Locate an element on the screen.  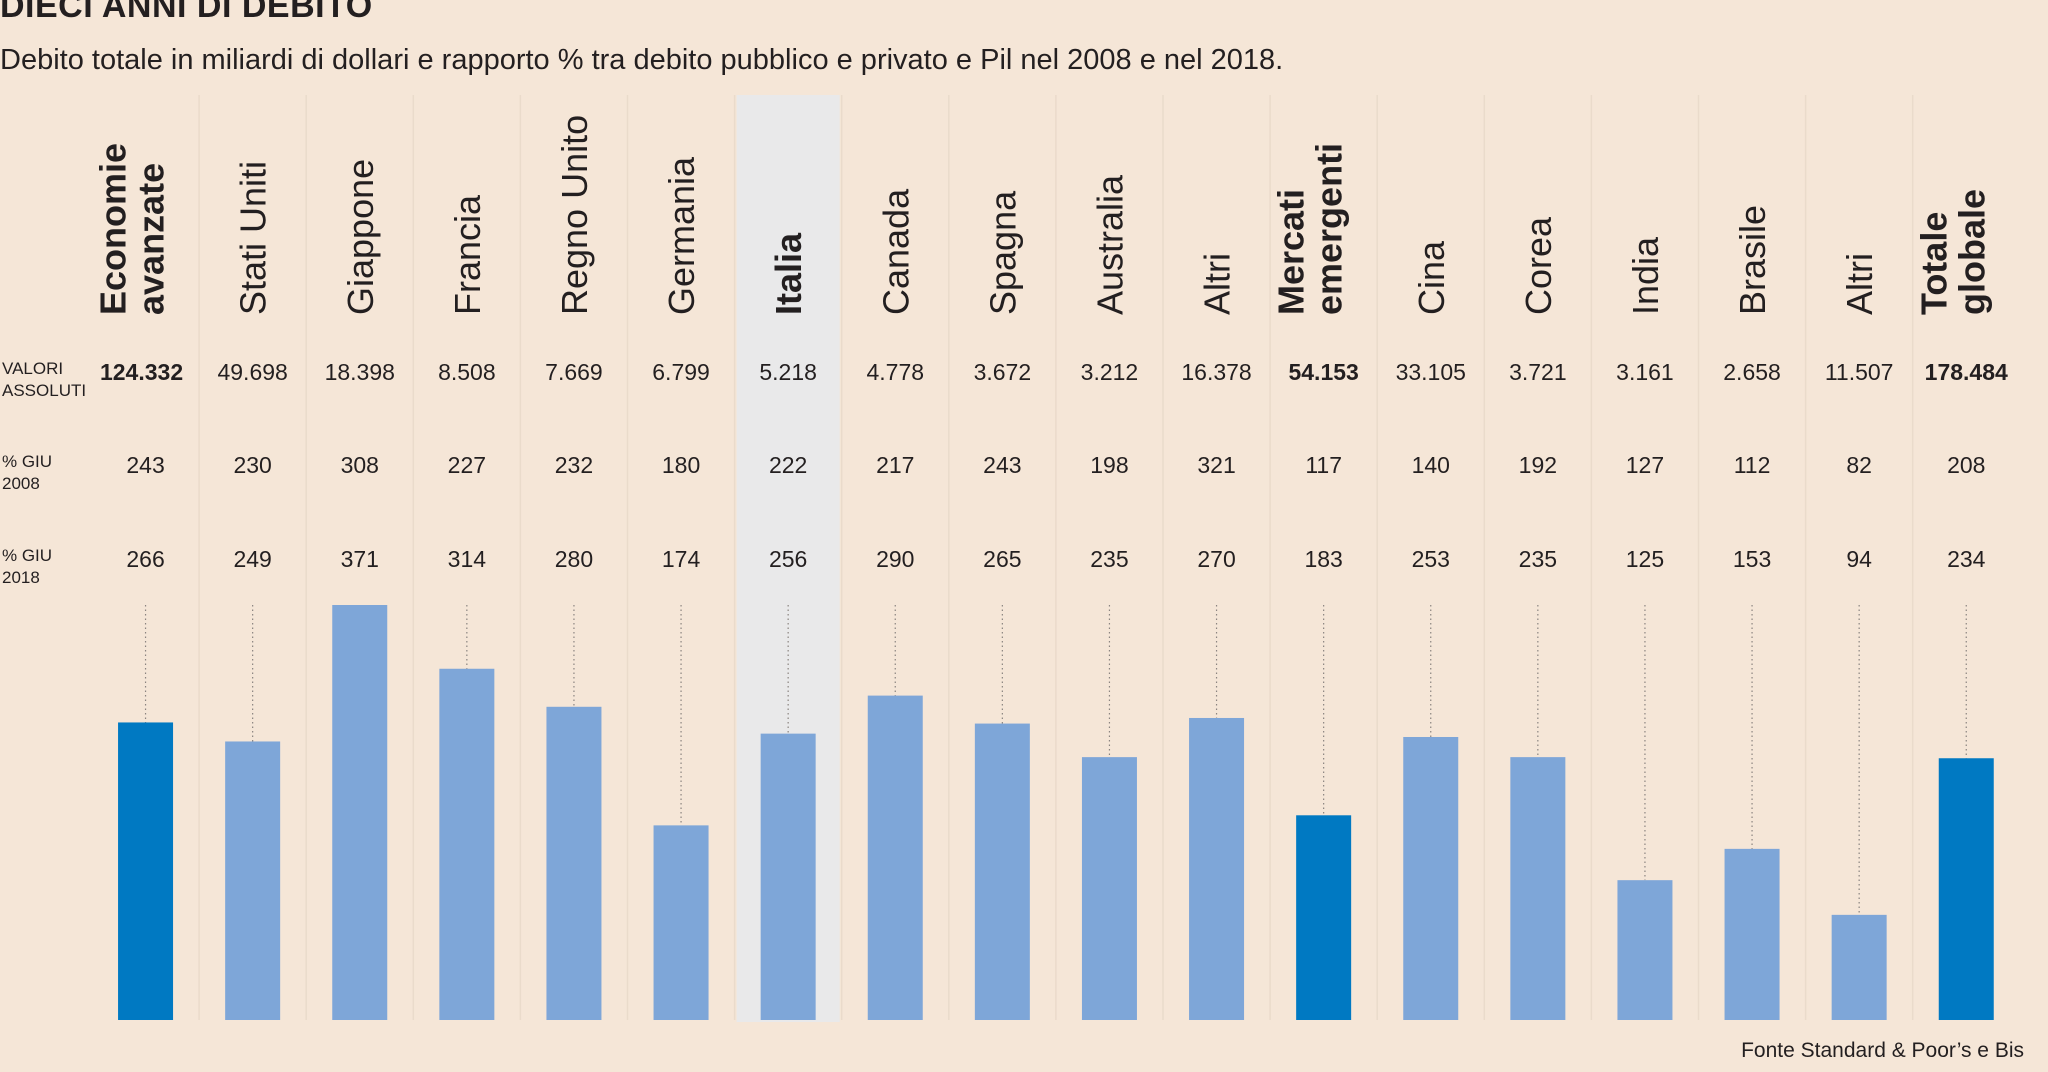
valore-assoluto-giappone-2: 18.398 is located at coordinates (360, 372).